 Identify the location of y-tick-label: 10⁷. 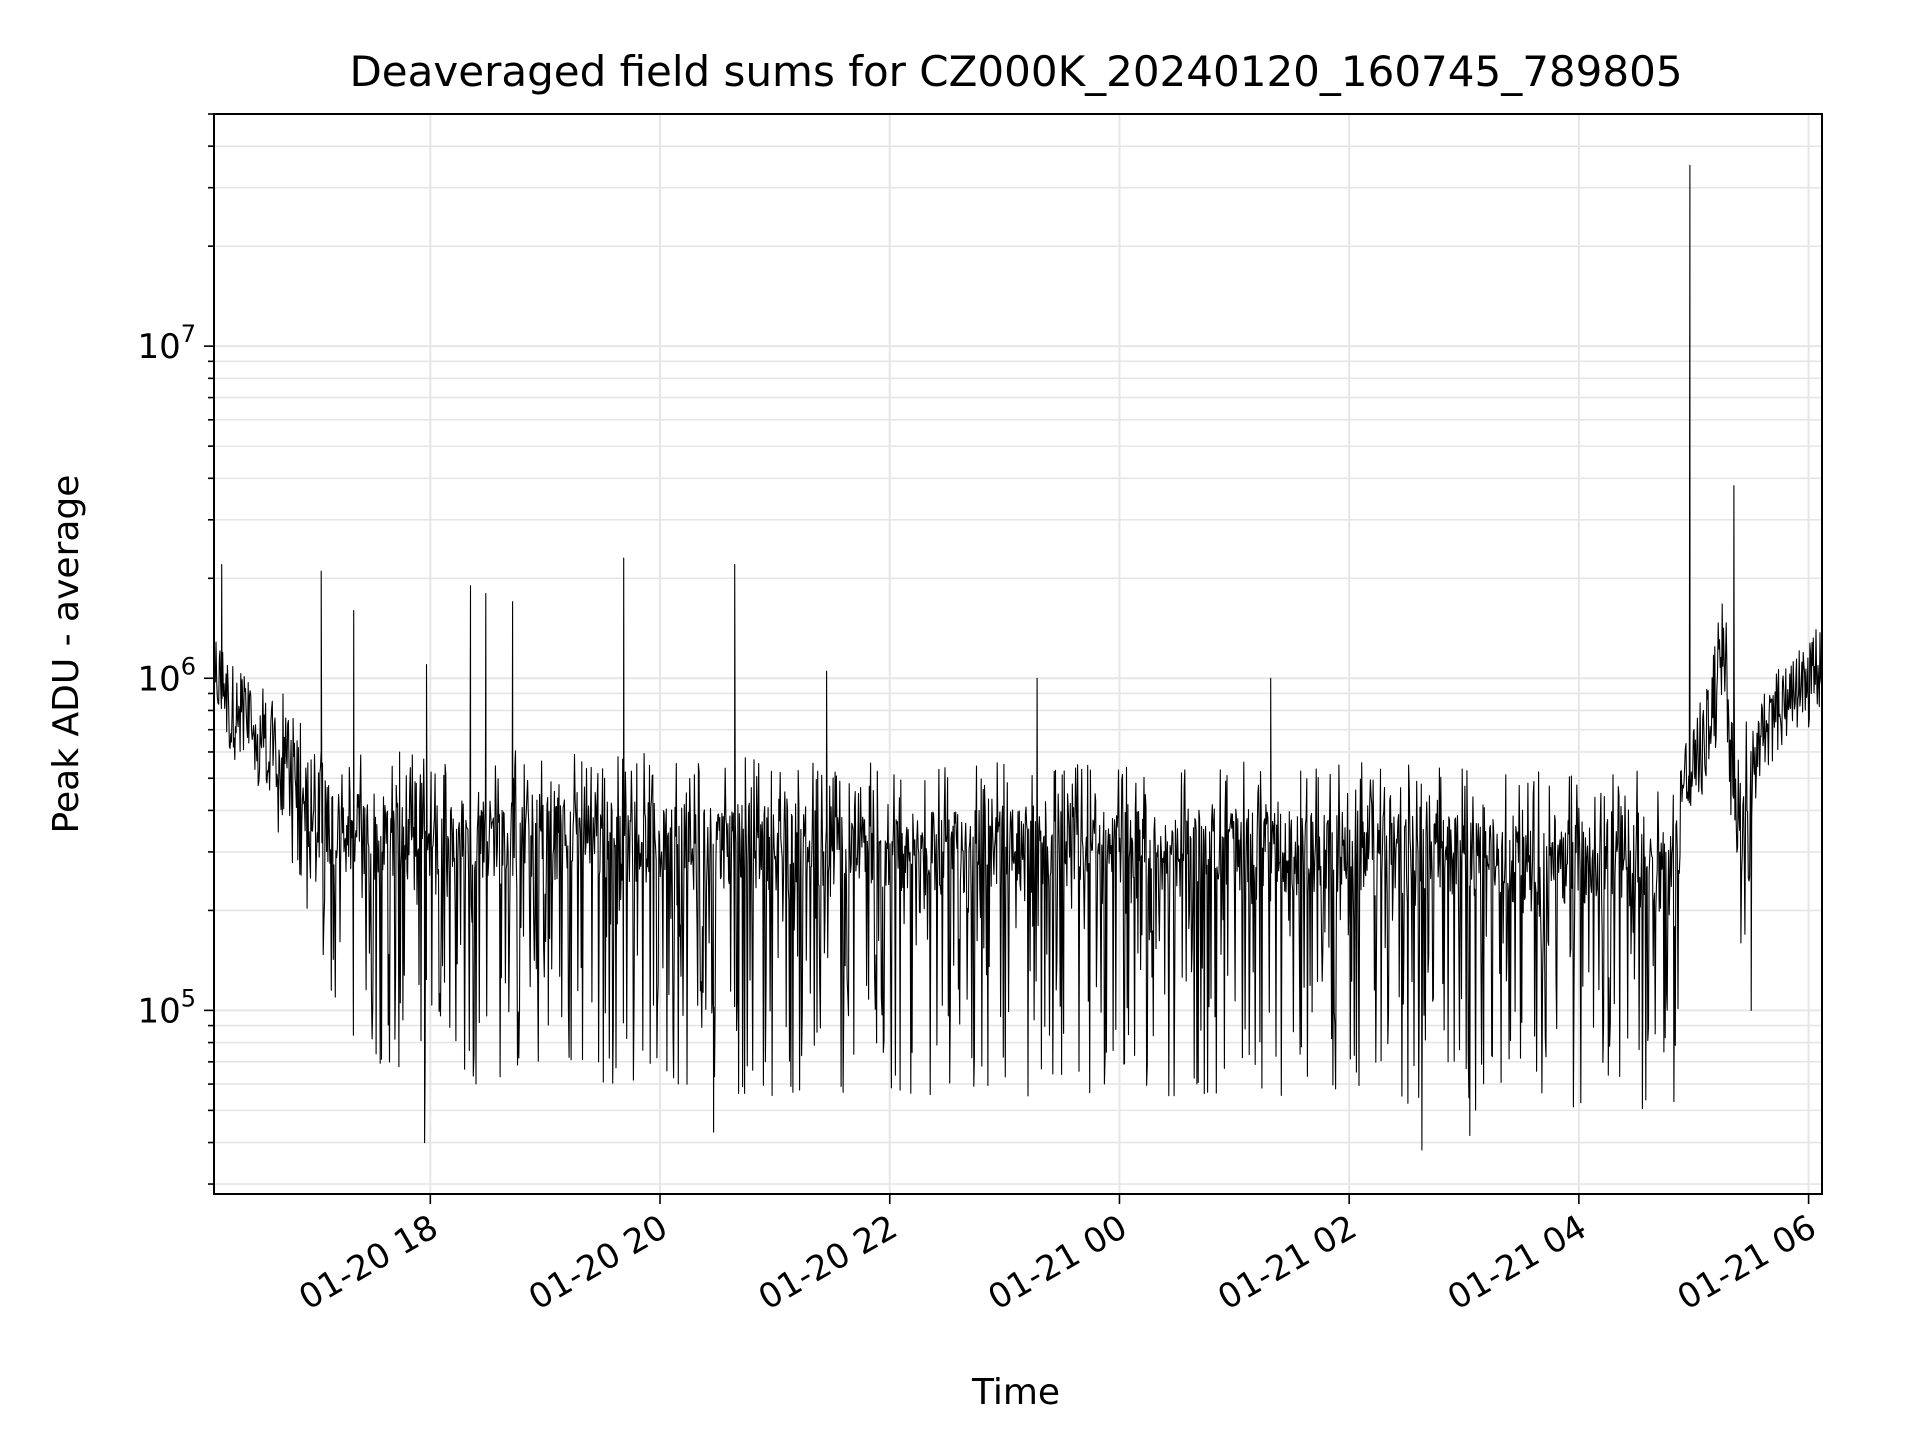
(166, 343).